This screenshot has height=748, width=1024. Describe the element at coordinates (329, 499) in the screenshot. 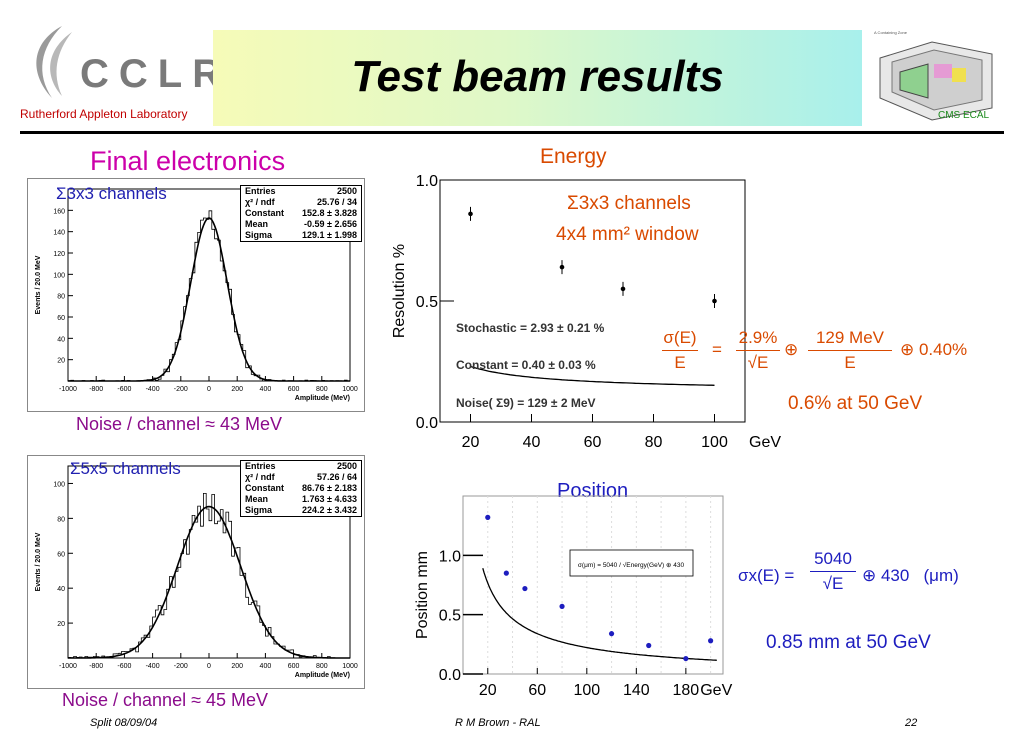

I see `stat-value: 1.763 ± 4.633` at that location.